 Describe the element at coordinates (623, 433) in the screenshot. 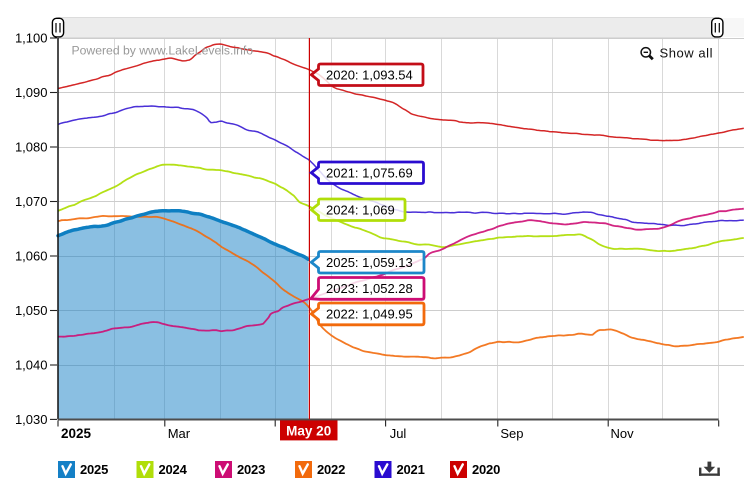

I see `svg-text: Nov` at that location.